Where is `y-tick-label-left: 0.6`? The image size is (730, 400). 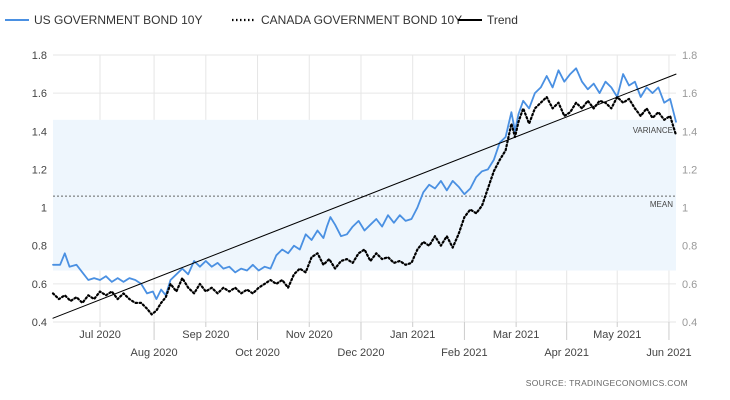 y-tick-label-left: 0.6 is located at coordinates (39, 285).